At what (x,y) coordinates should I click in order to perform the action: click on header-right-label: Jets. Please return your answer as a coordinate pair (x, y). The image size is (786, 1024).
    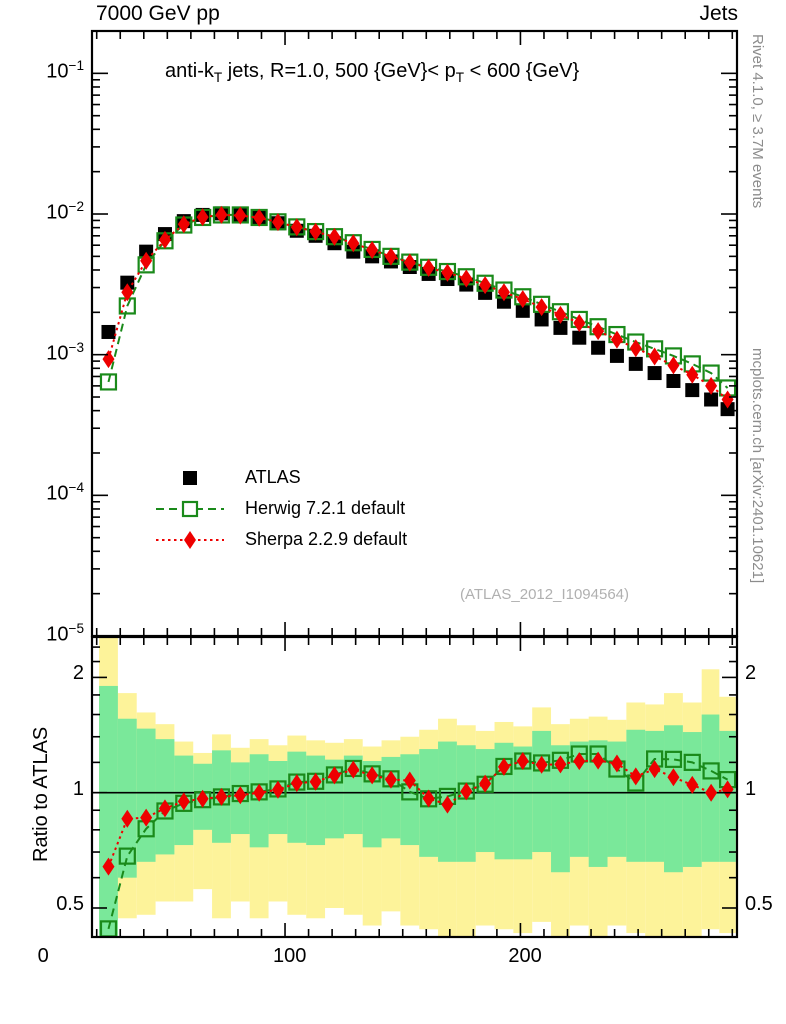
    Looking at the image, I should click on (718, 13).